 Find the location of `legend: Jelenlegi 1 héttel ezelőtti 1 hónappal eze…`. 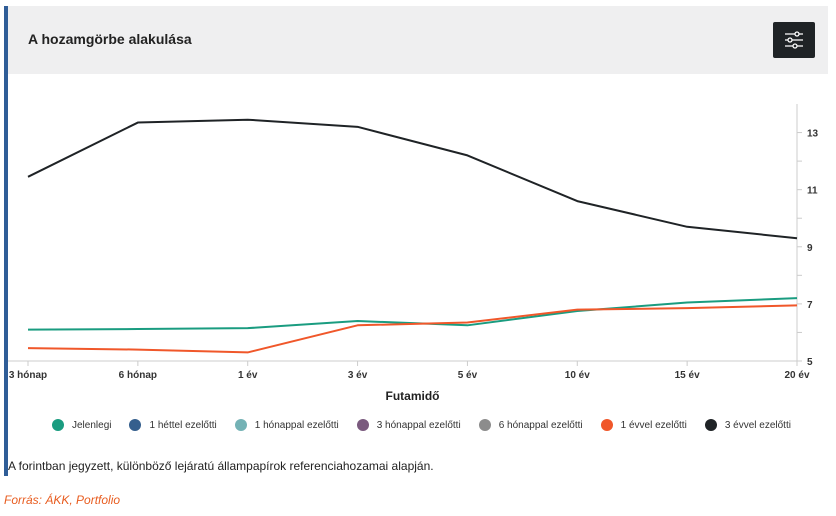

legend: Jelenlegi 1 héttel ezelőtti 1 hónappal eze… is located at coordinates (430, 425).